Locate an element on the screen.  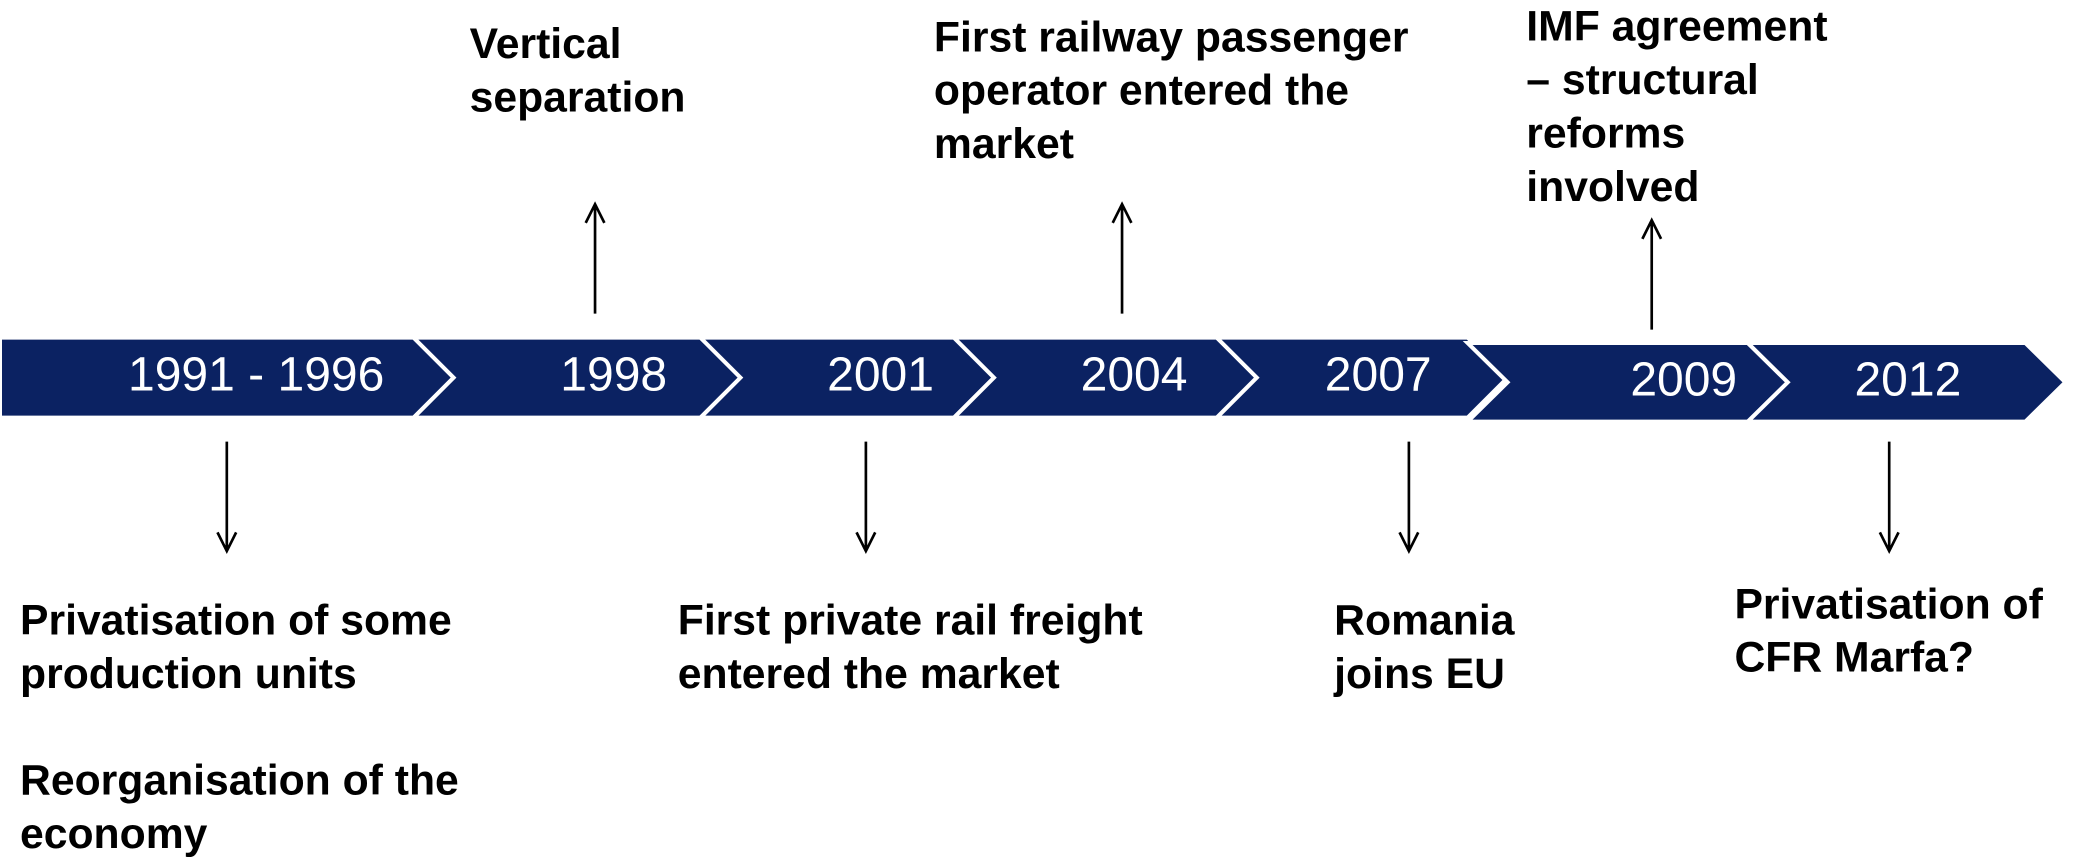
year-label: 2007 is located at coordinates (1378, 374).